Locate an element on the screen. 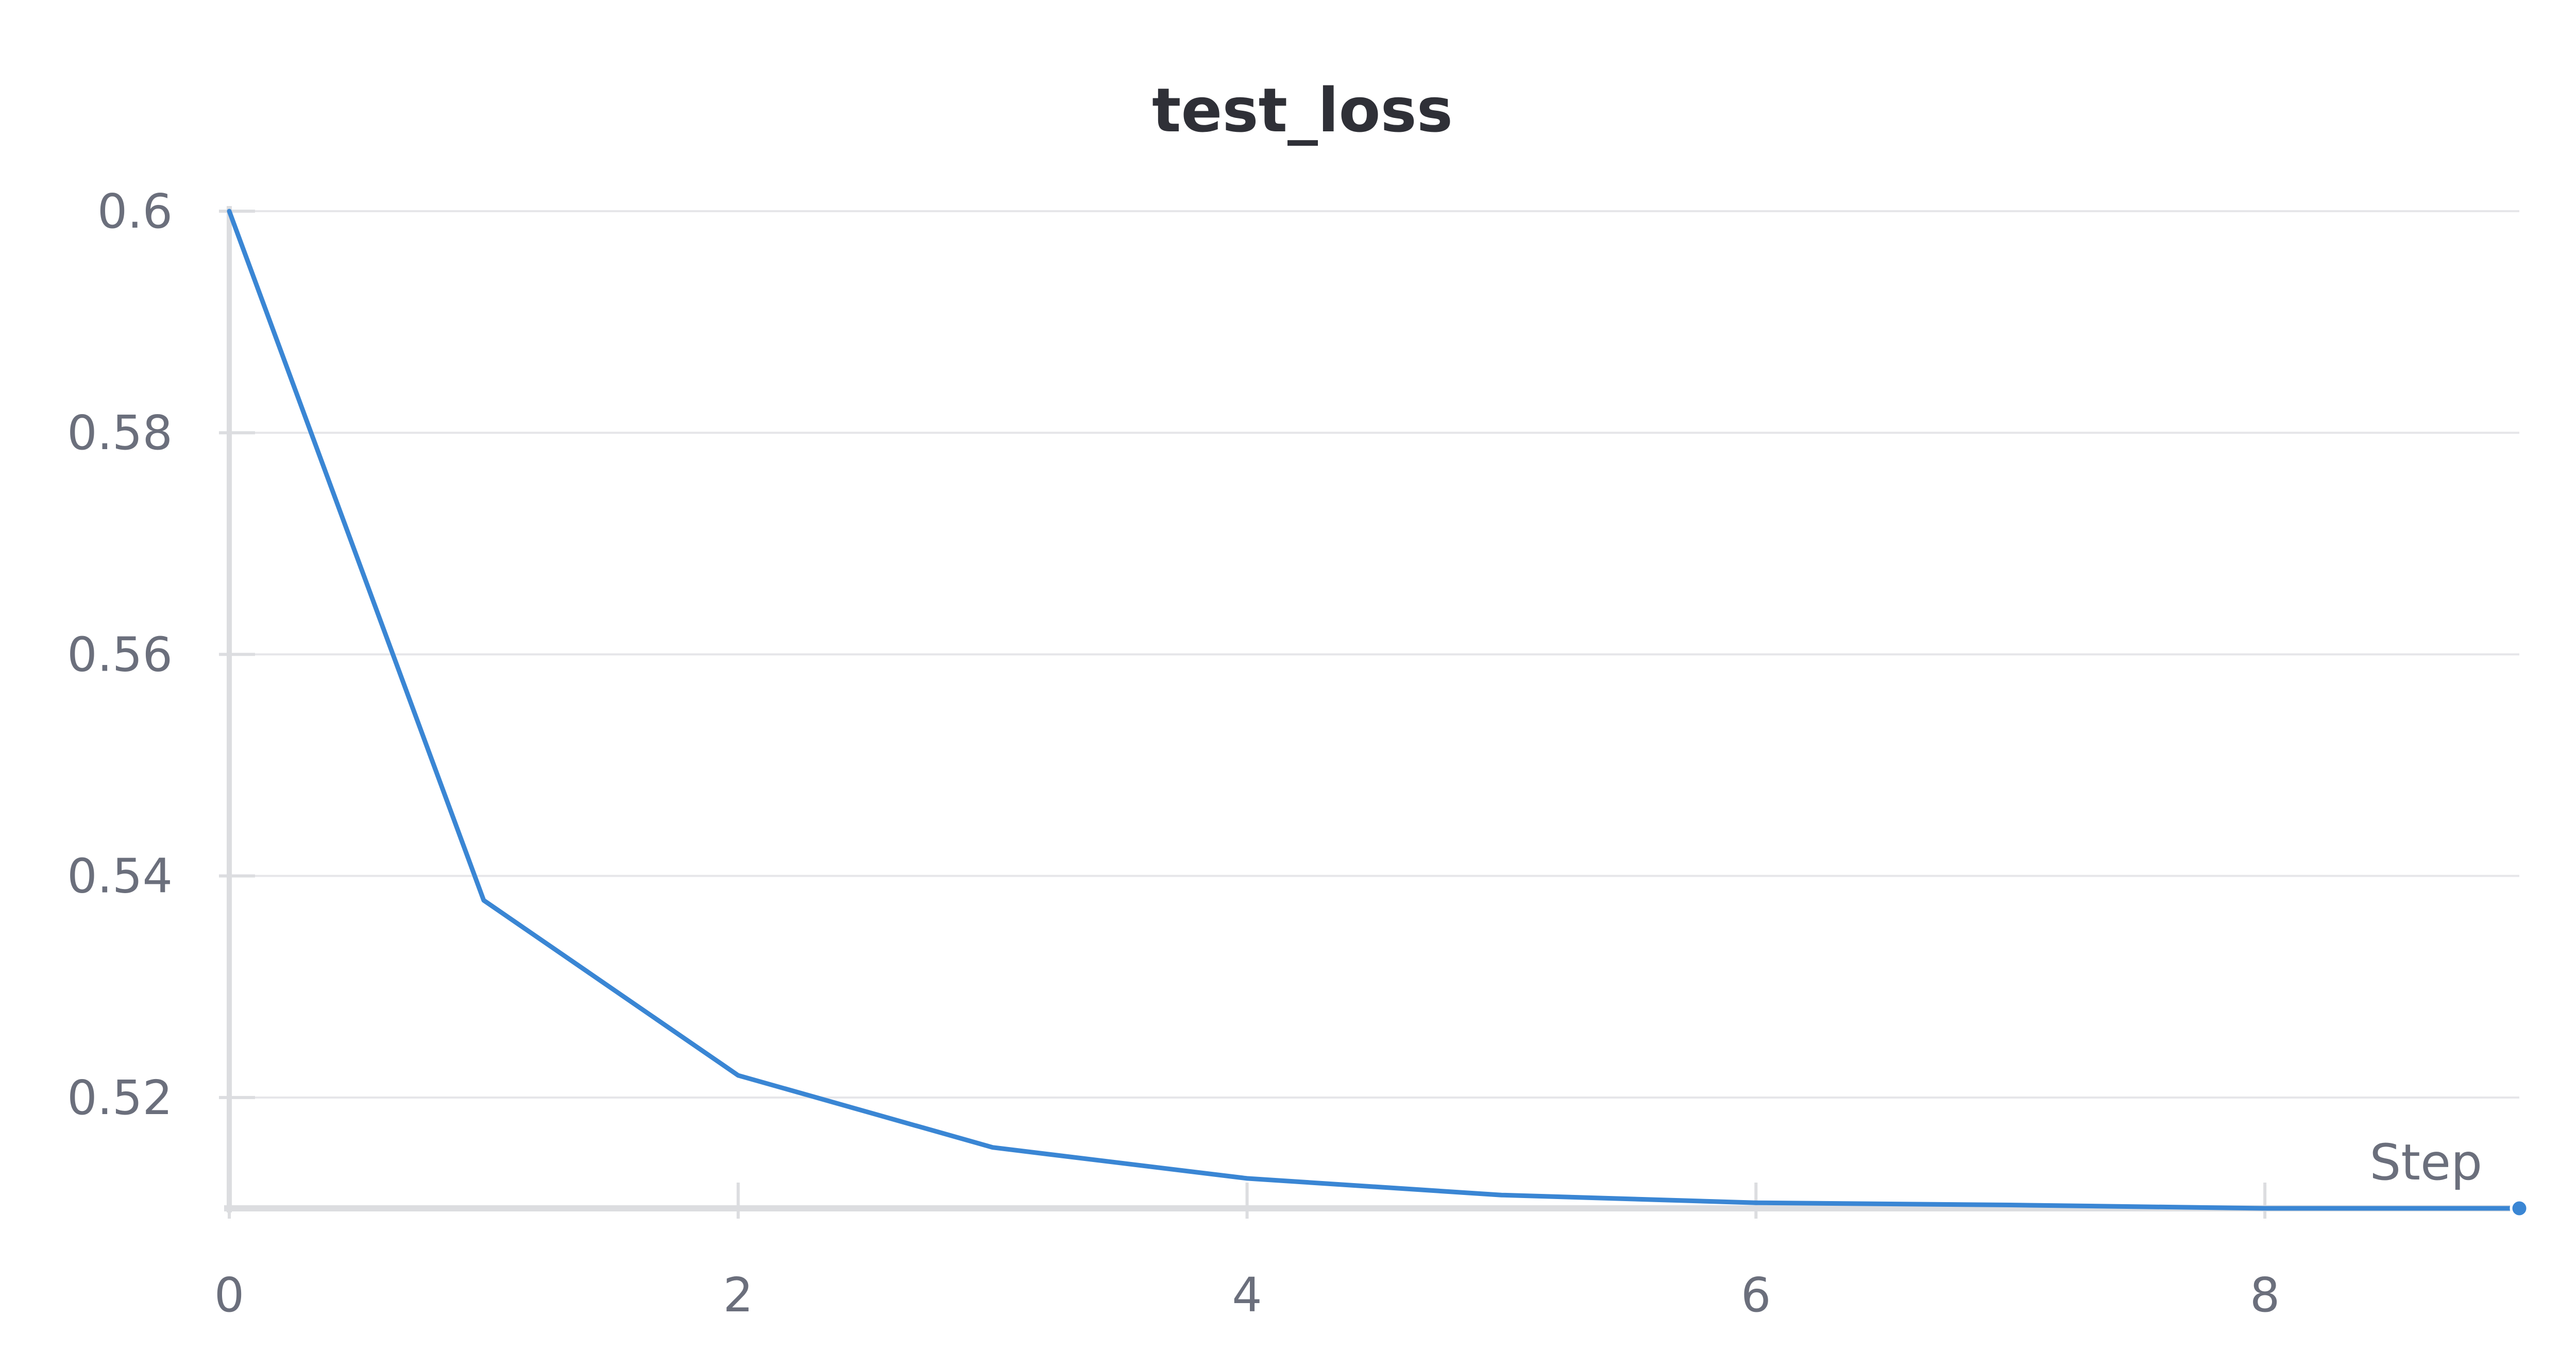 The height and width of the screenshot is (1368, 2576). chart-title: test_loss is located at coordinates (1302, 110).